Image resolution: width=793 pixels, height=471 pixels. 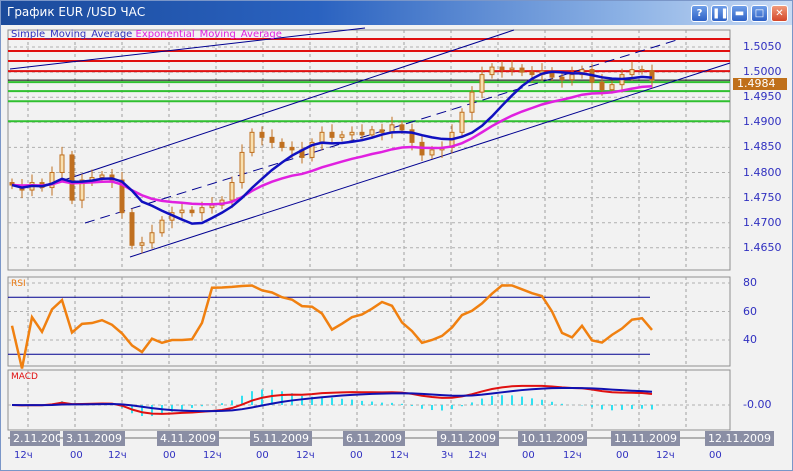 I want to click on pause-button: ❚❚, so click(x=720, y=13).